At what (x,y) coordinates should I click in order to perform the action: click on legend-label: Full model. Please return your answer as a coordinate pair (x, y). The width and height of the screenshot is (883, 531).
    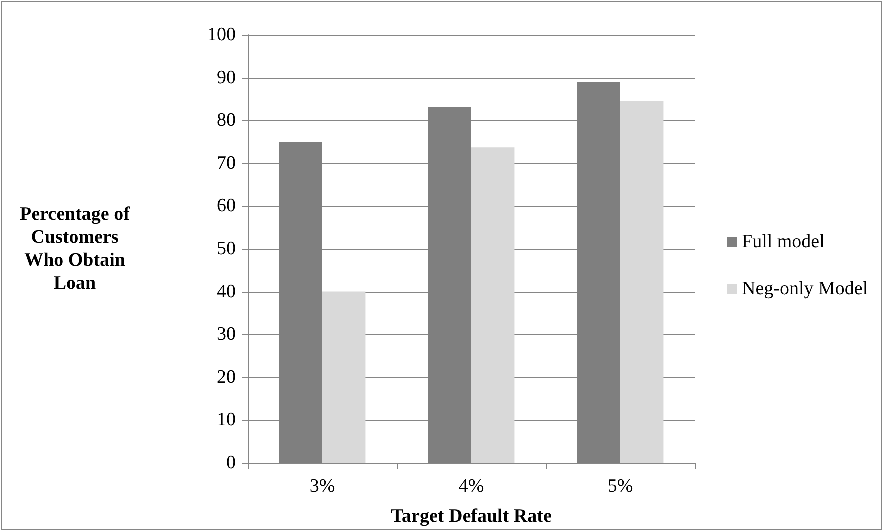
    Looking at the image, I should click on (783, 242).